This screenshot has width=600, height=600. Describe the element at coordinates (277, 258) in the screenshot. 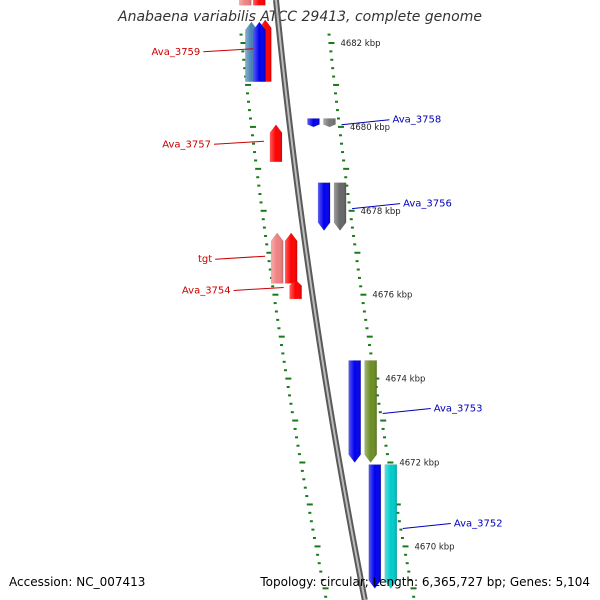

I see `gene-tgt` at that location.